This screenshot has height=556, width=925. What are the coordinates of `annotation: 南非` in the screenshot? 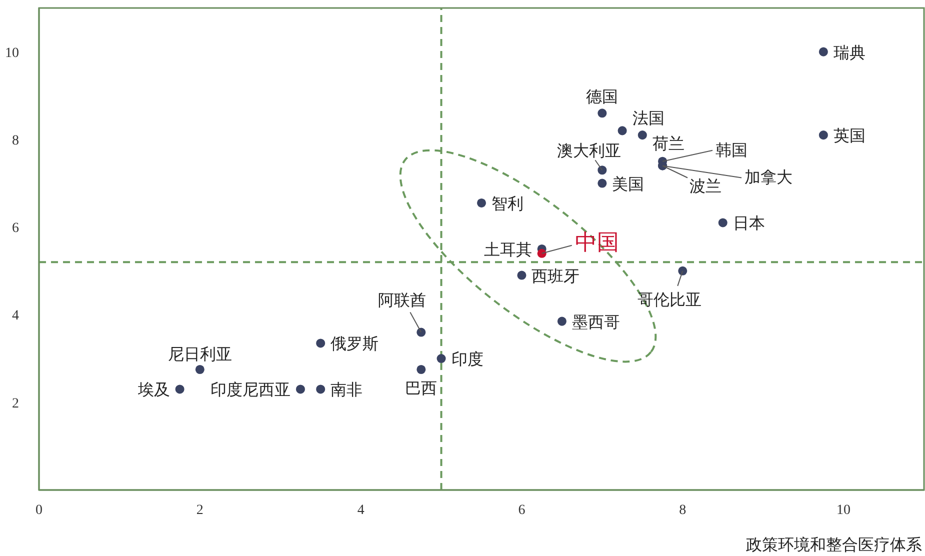 It's located at (346, 390).